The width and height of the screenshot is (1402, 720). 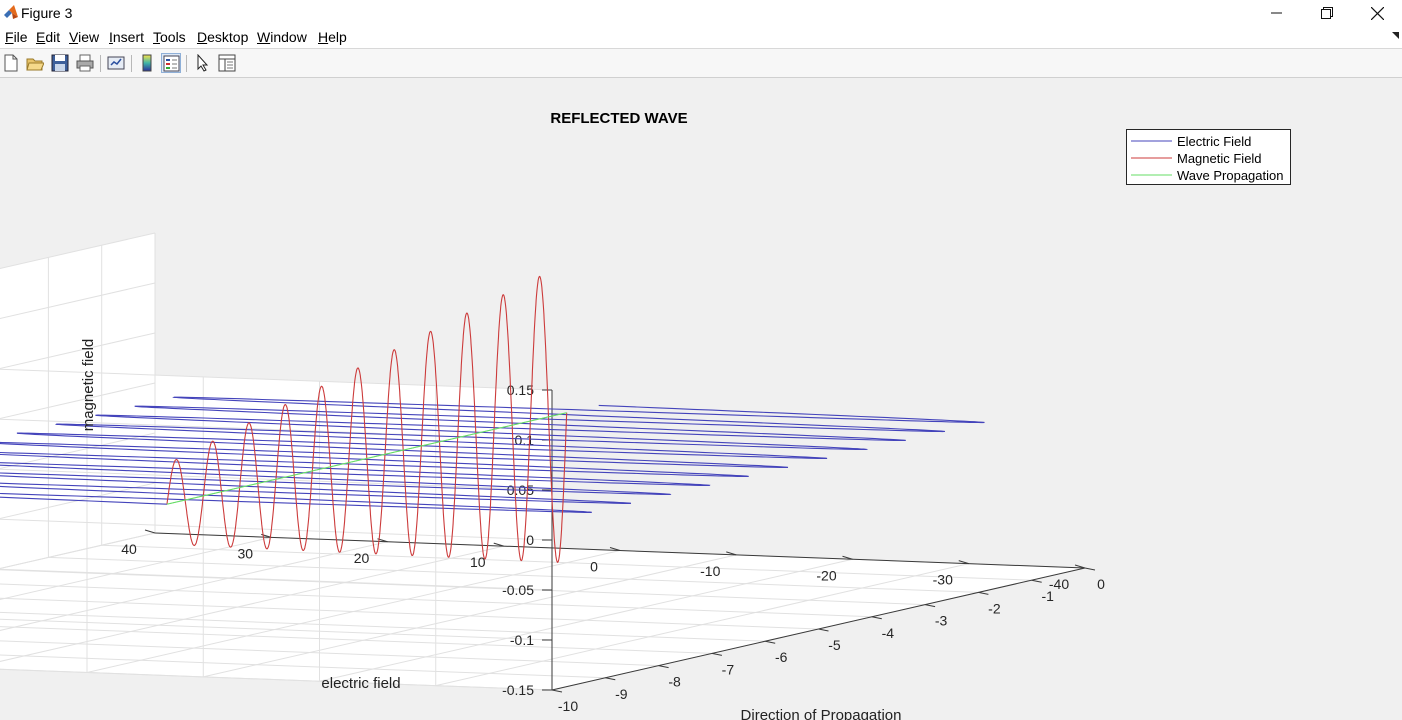 I want to click on y-tick-label: 10, so click(x=478, y=562).